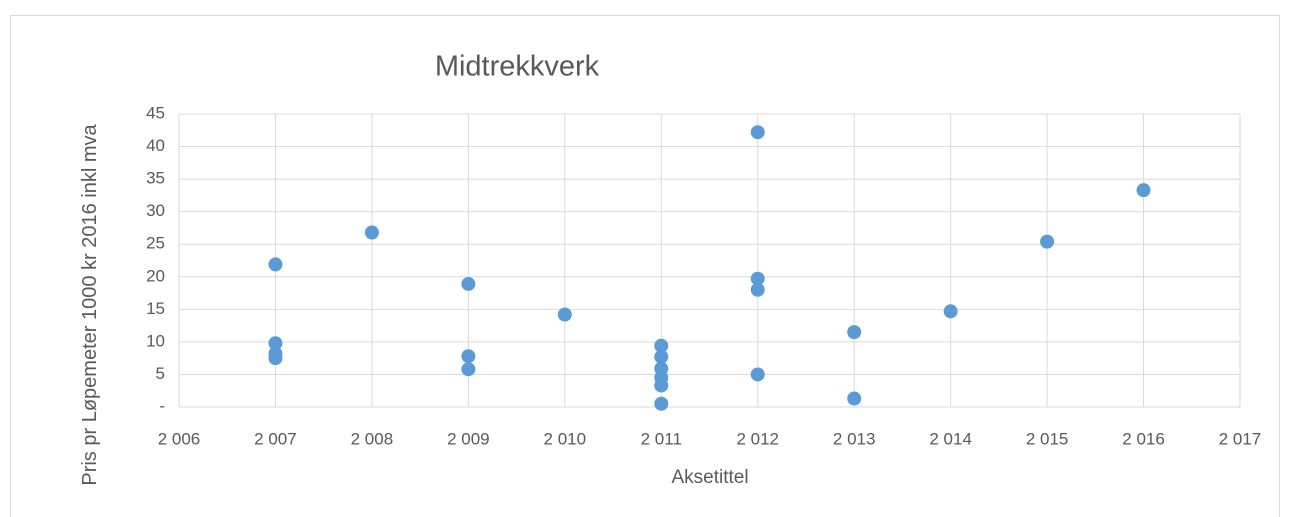 This screenshot has width=1290, height=517. I want to click on x-tick-label: 2 011, so click(661, 438).